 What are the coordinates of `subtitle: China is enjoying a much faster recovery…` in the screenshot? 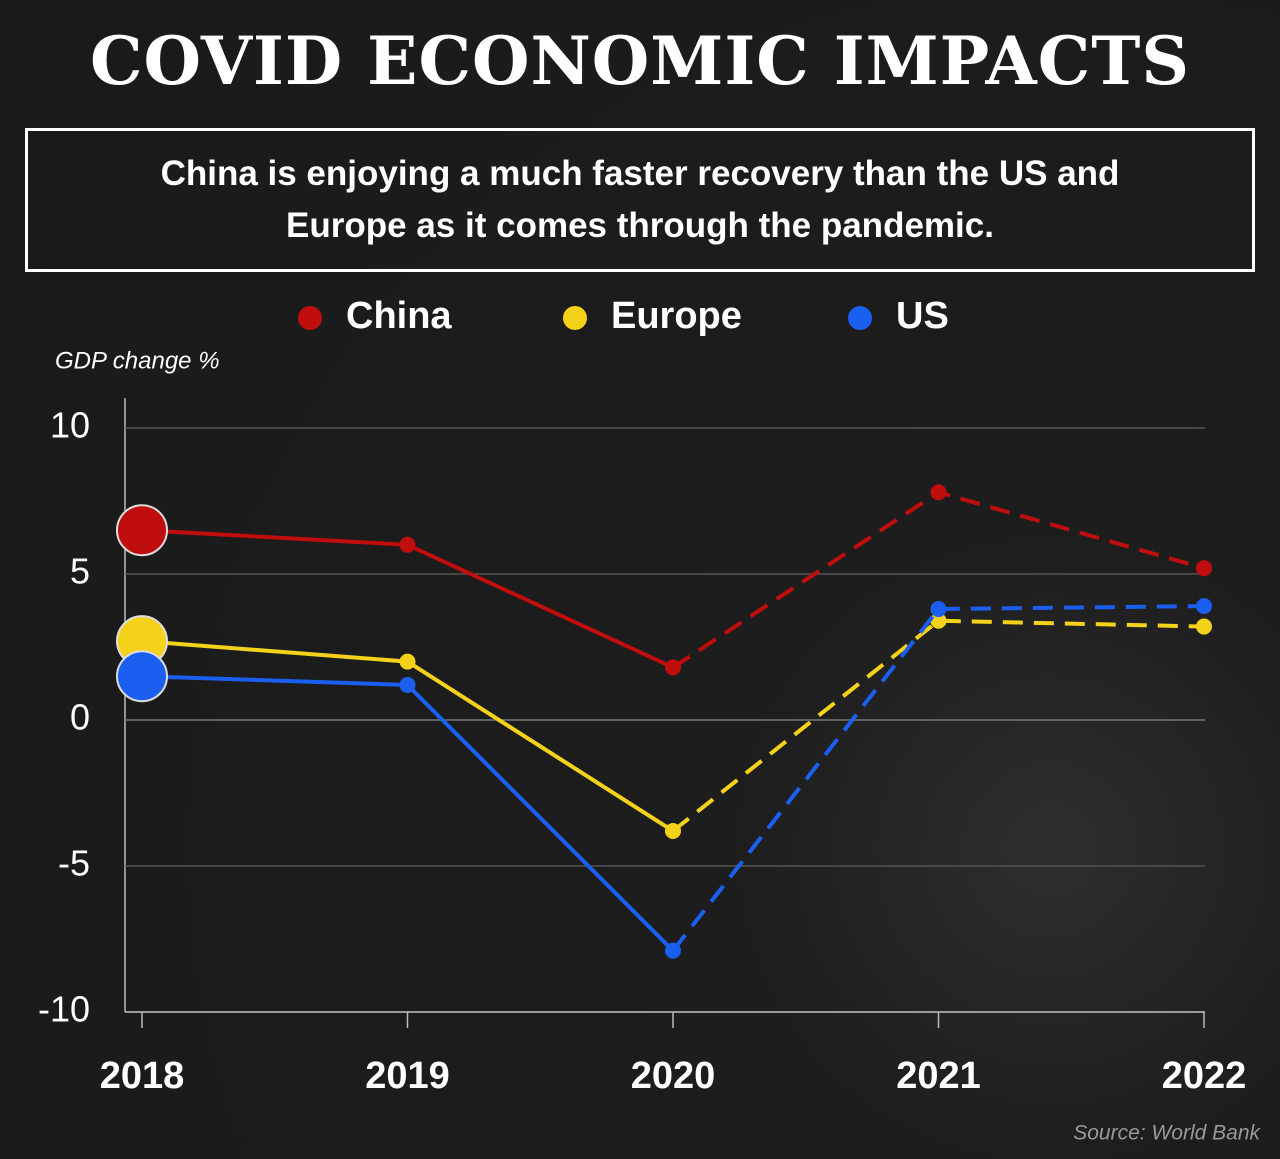 It's located at (640, 199).